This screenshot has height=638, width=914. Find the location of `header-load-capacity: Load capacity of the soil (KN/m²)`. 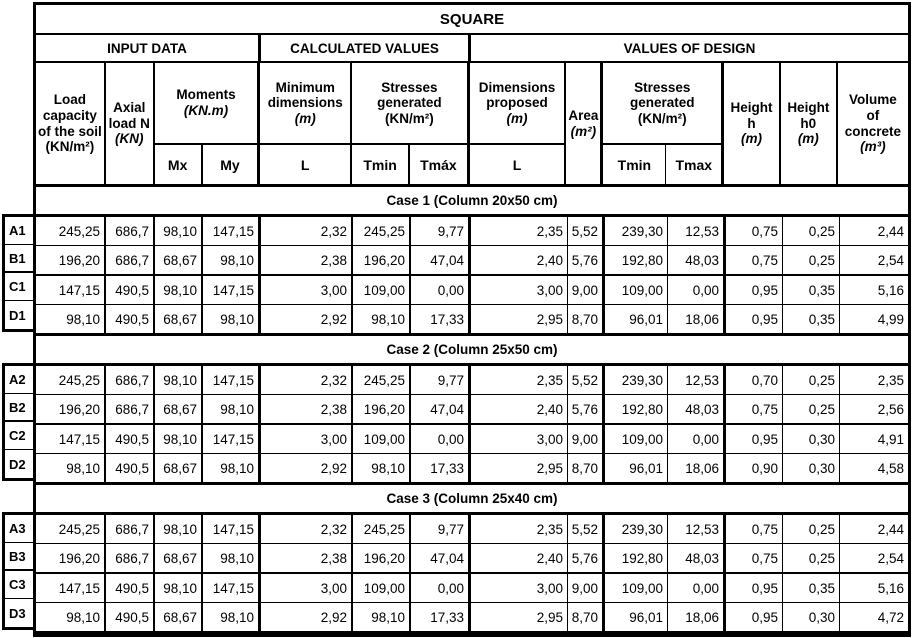

header-load-capacity: Load capacity of the soil (KN/m²) is located at coordinates (71, 123).